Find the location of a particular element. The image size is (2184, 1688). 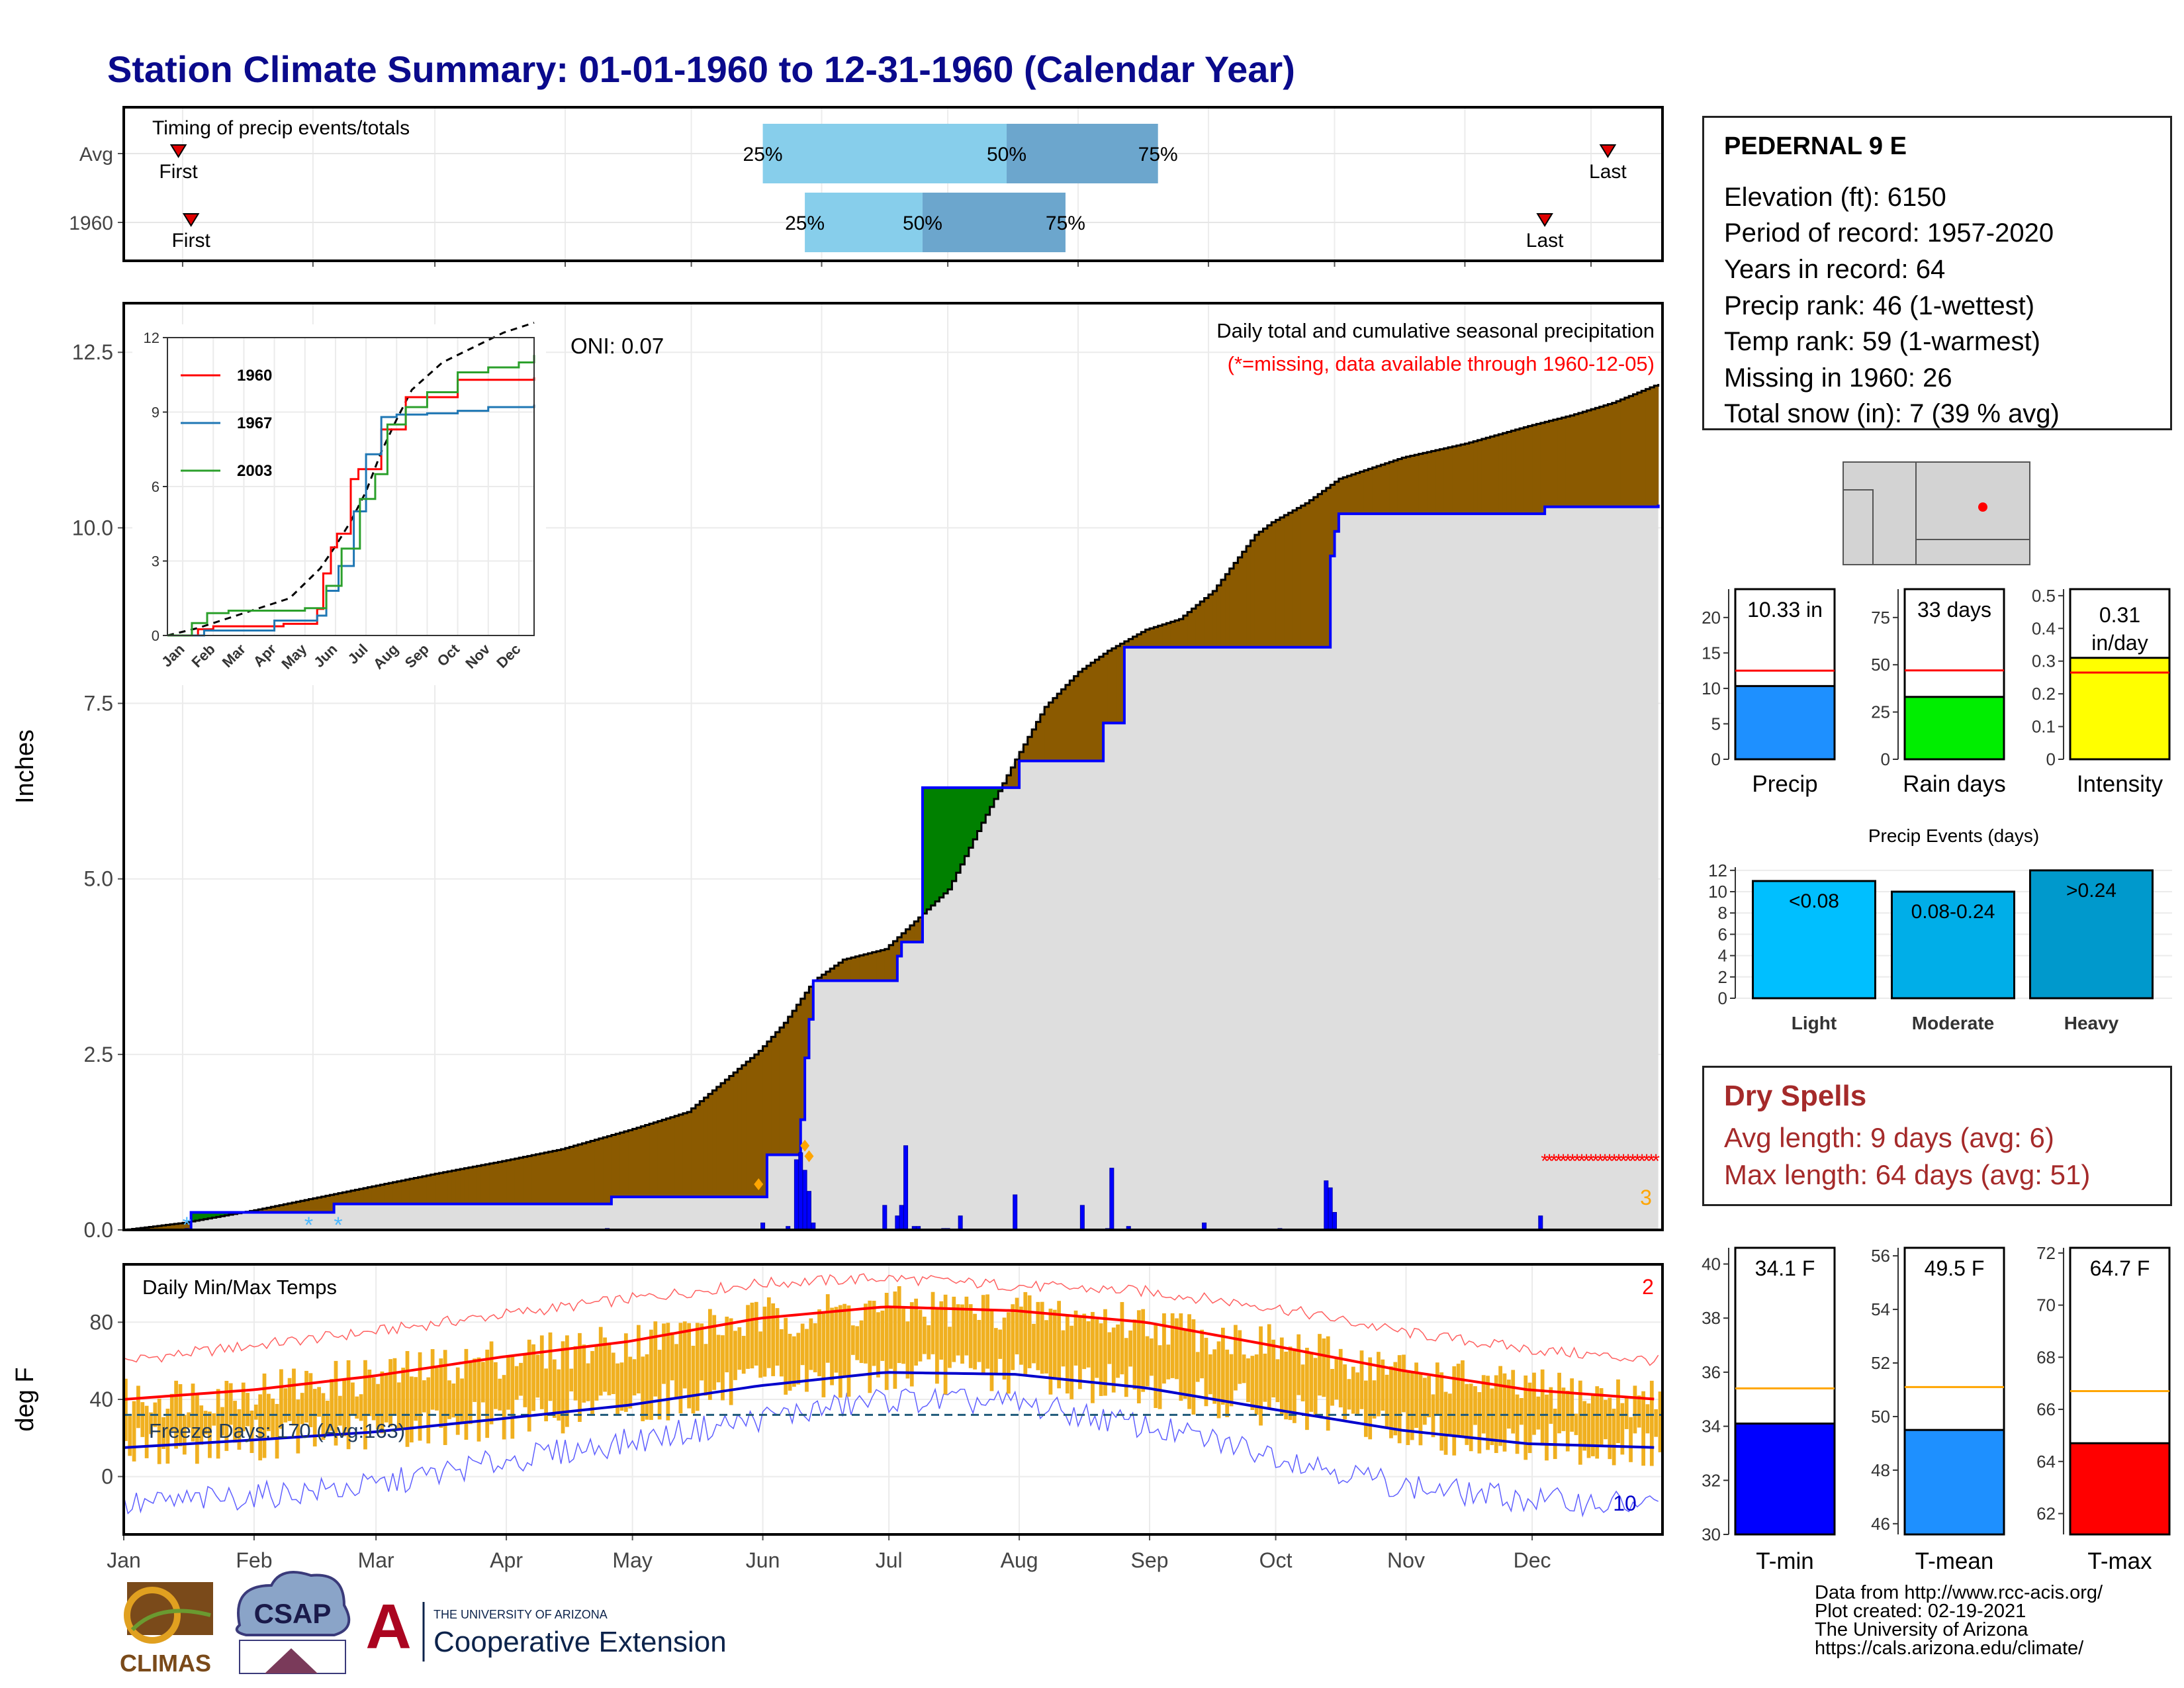

timing-label-75: 75% is located at coordinates (1158, 154).